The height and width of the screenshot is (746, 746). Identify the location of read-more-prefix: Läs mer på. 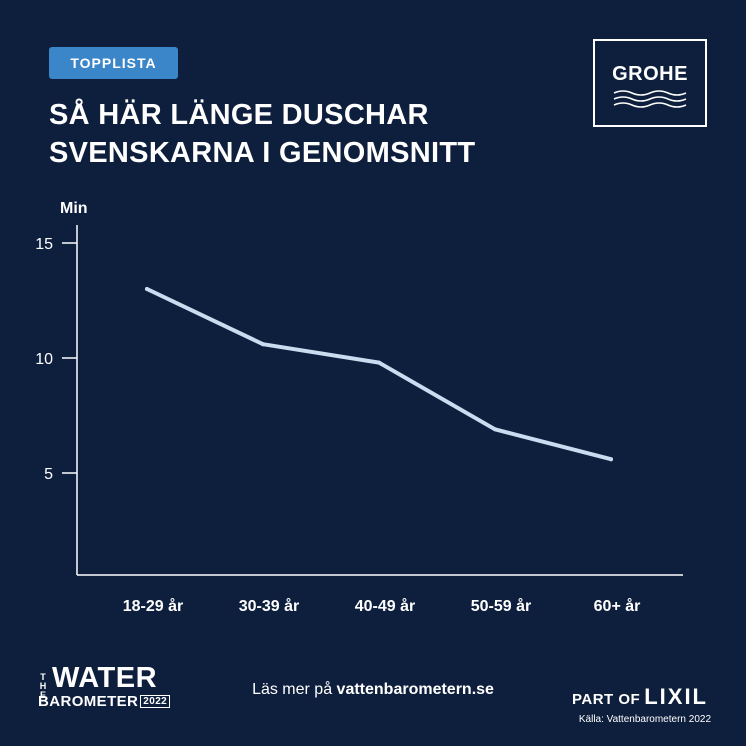
(294, 689).